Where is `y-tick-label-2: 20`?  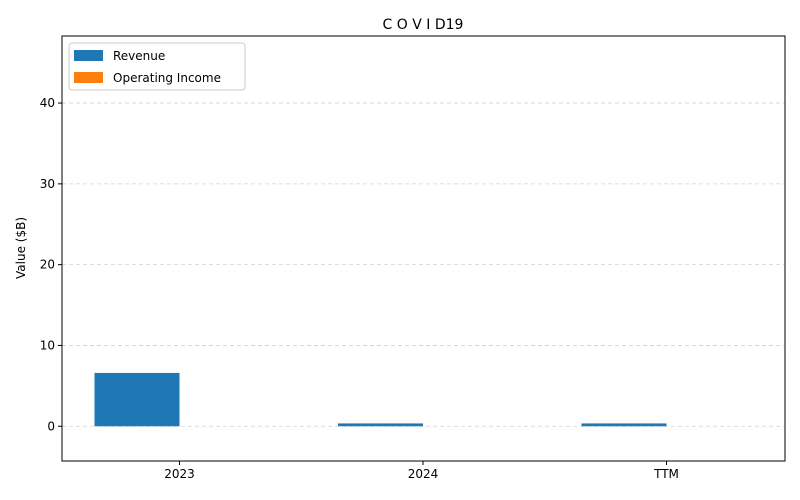
y-tick-label-2: 20 is located at coordinates (47, 265).